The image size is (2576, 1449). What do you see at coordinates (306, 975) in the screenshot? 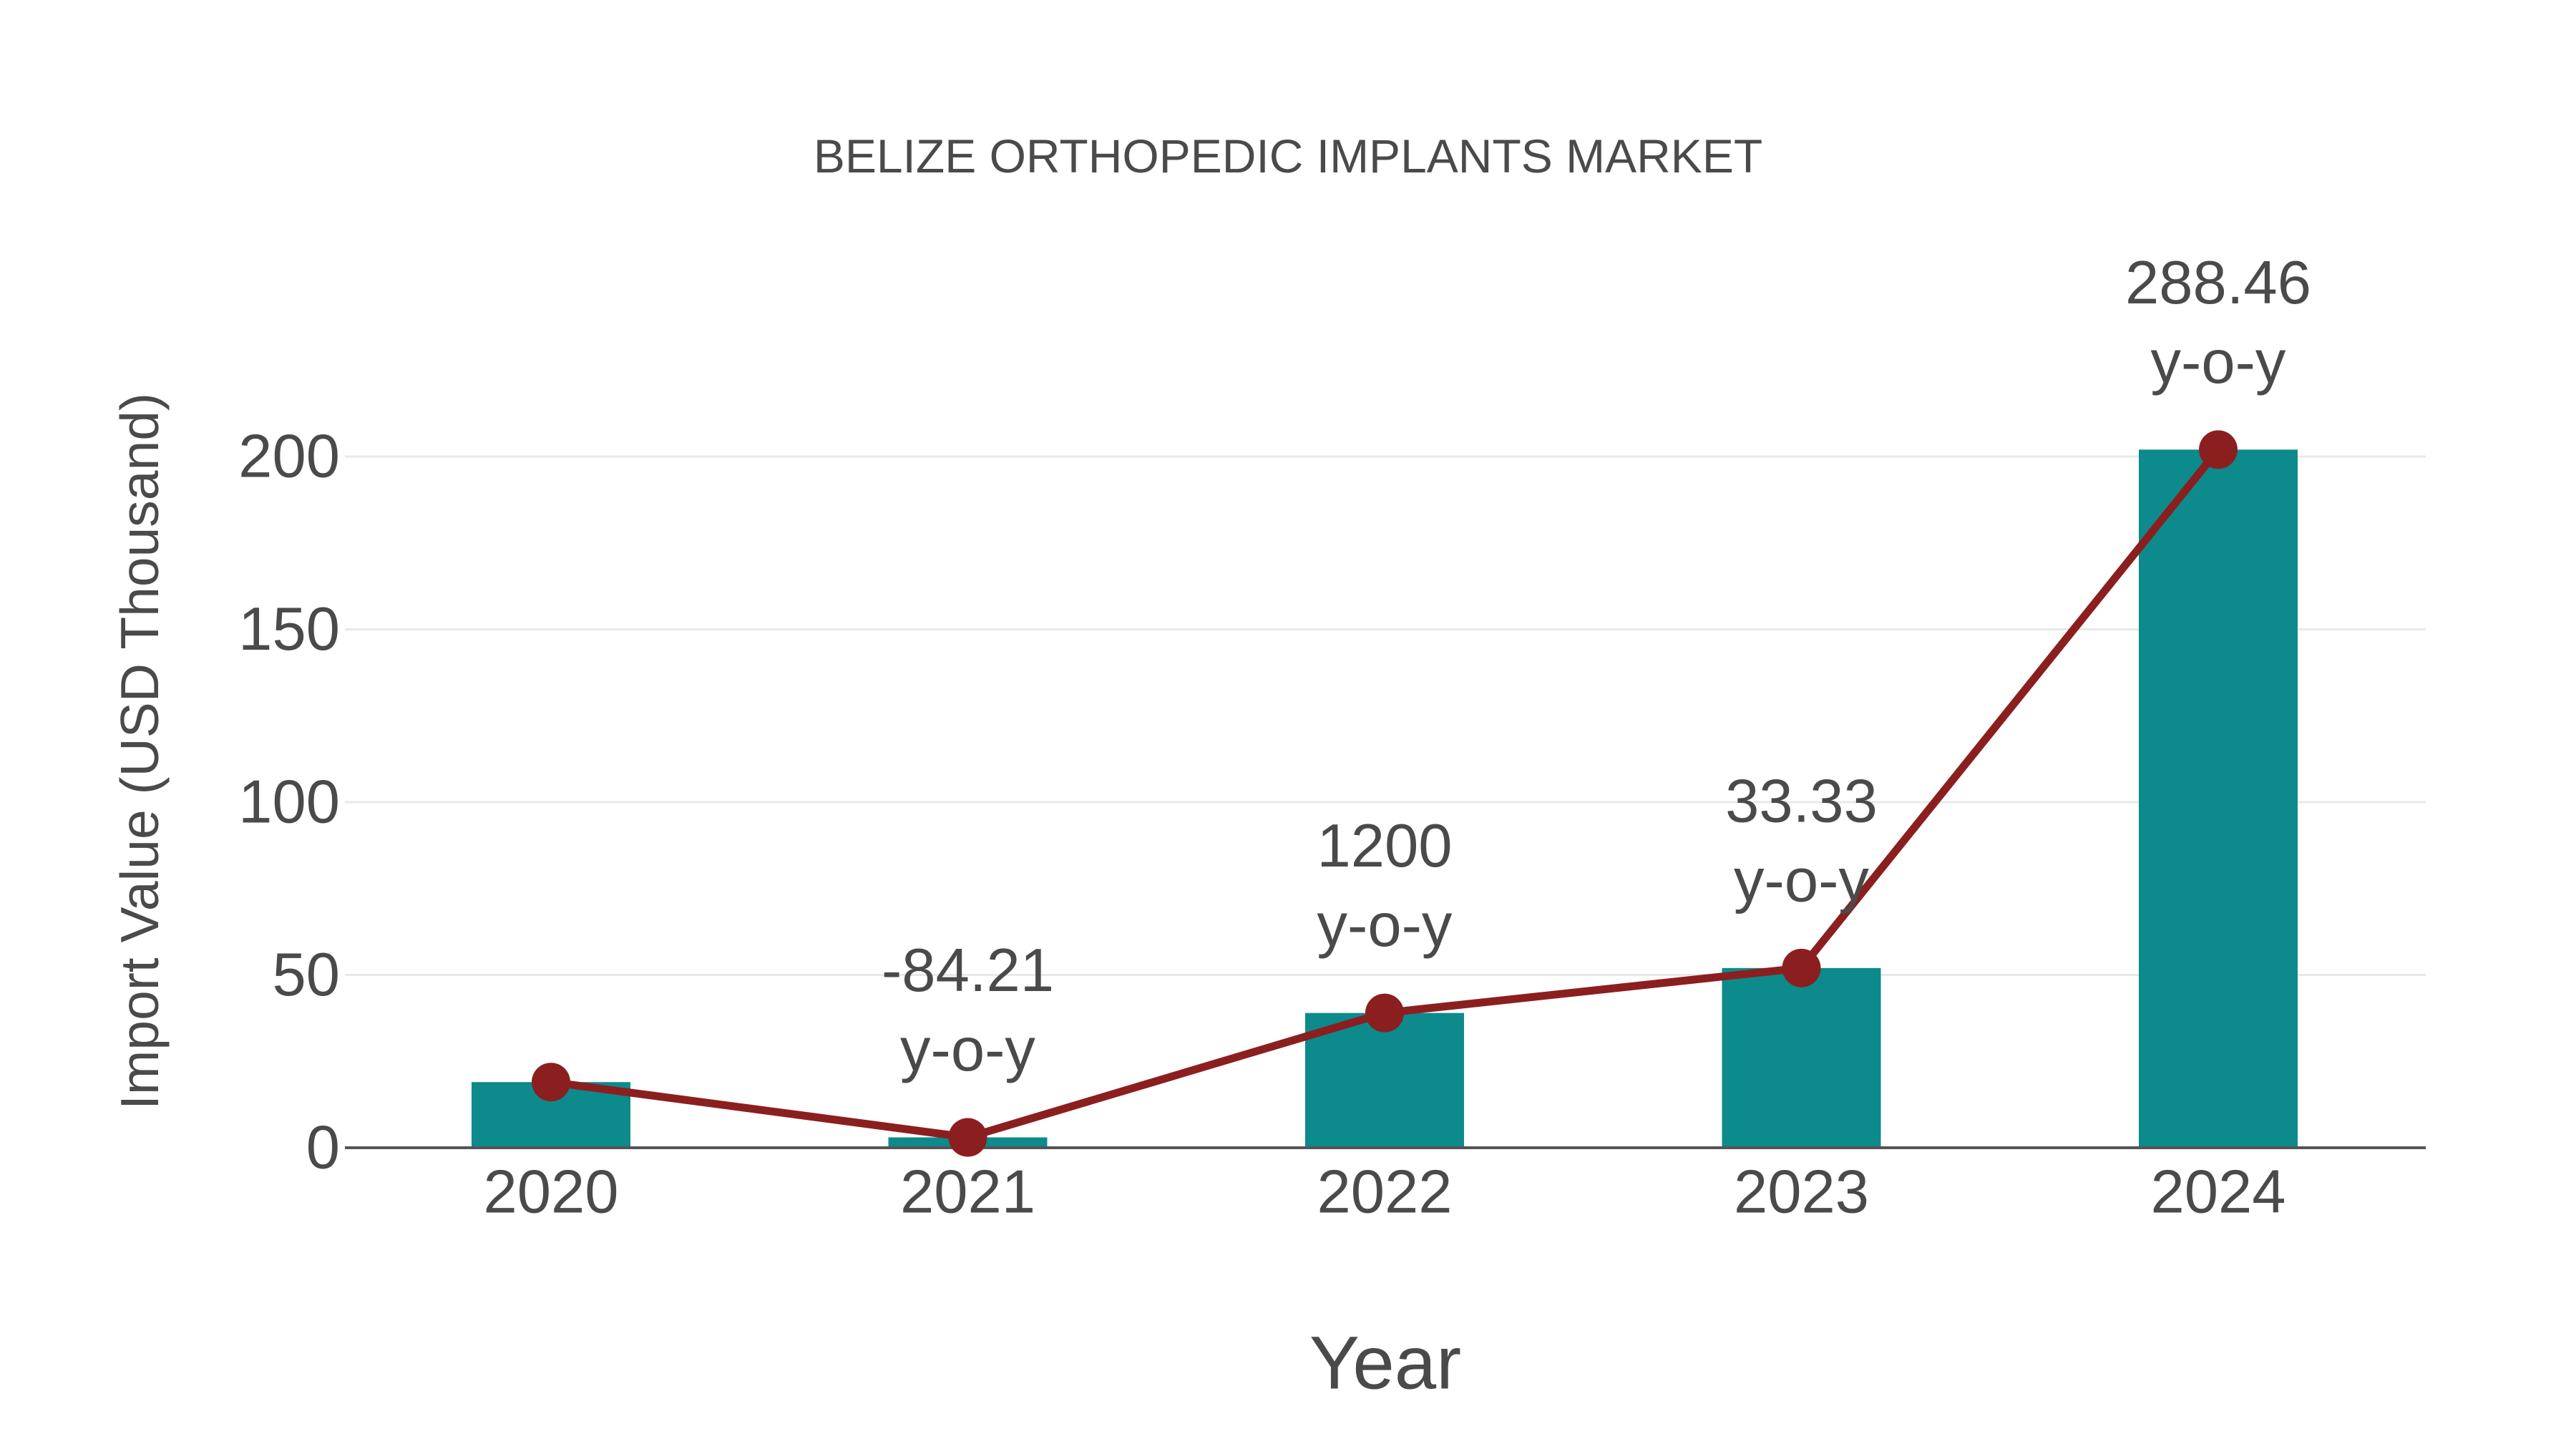
I see `y-tick-label-50: 50` at bounding box center [306, 975].